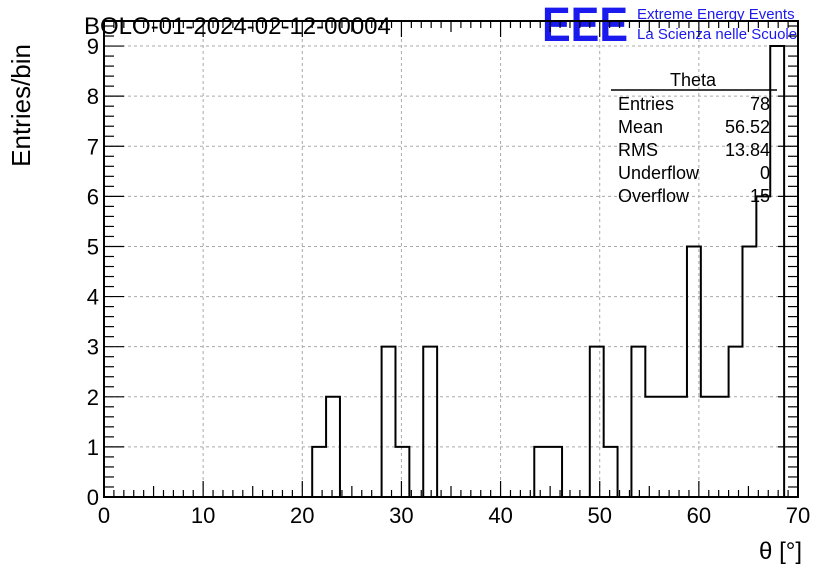 The width and height of the screenshot is (836, 572). I want to click on eee-logo-line2: La Scienza nelle Scuole, so click(717, 34).